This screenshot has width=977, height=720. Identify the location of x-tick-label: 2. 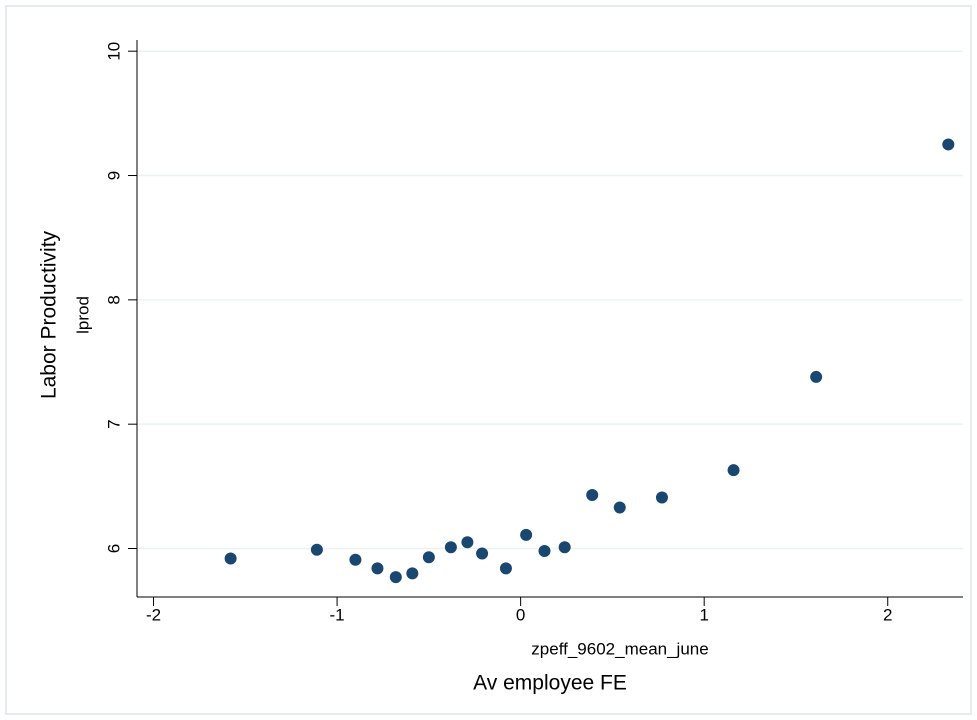
(887, 614).